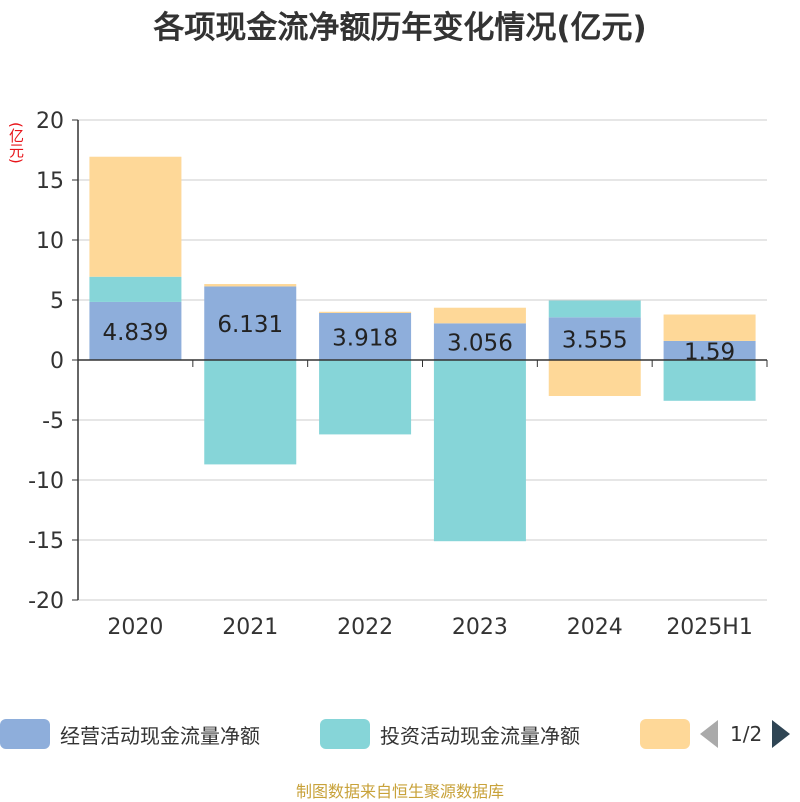 This screenshot has height=802, width=800. I want to click on legend-item-operating: 经营活动现金流量净额, so click(130, 734).